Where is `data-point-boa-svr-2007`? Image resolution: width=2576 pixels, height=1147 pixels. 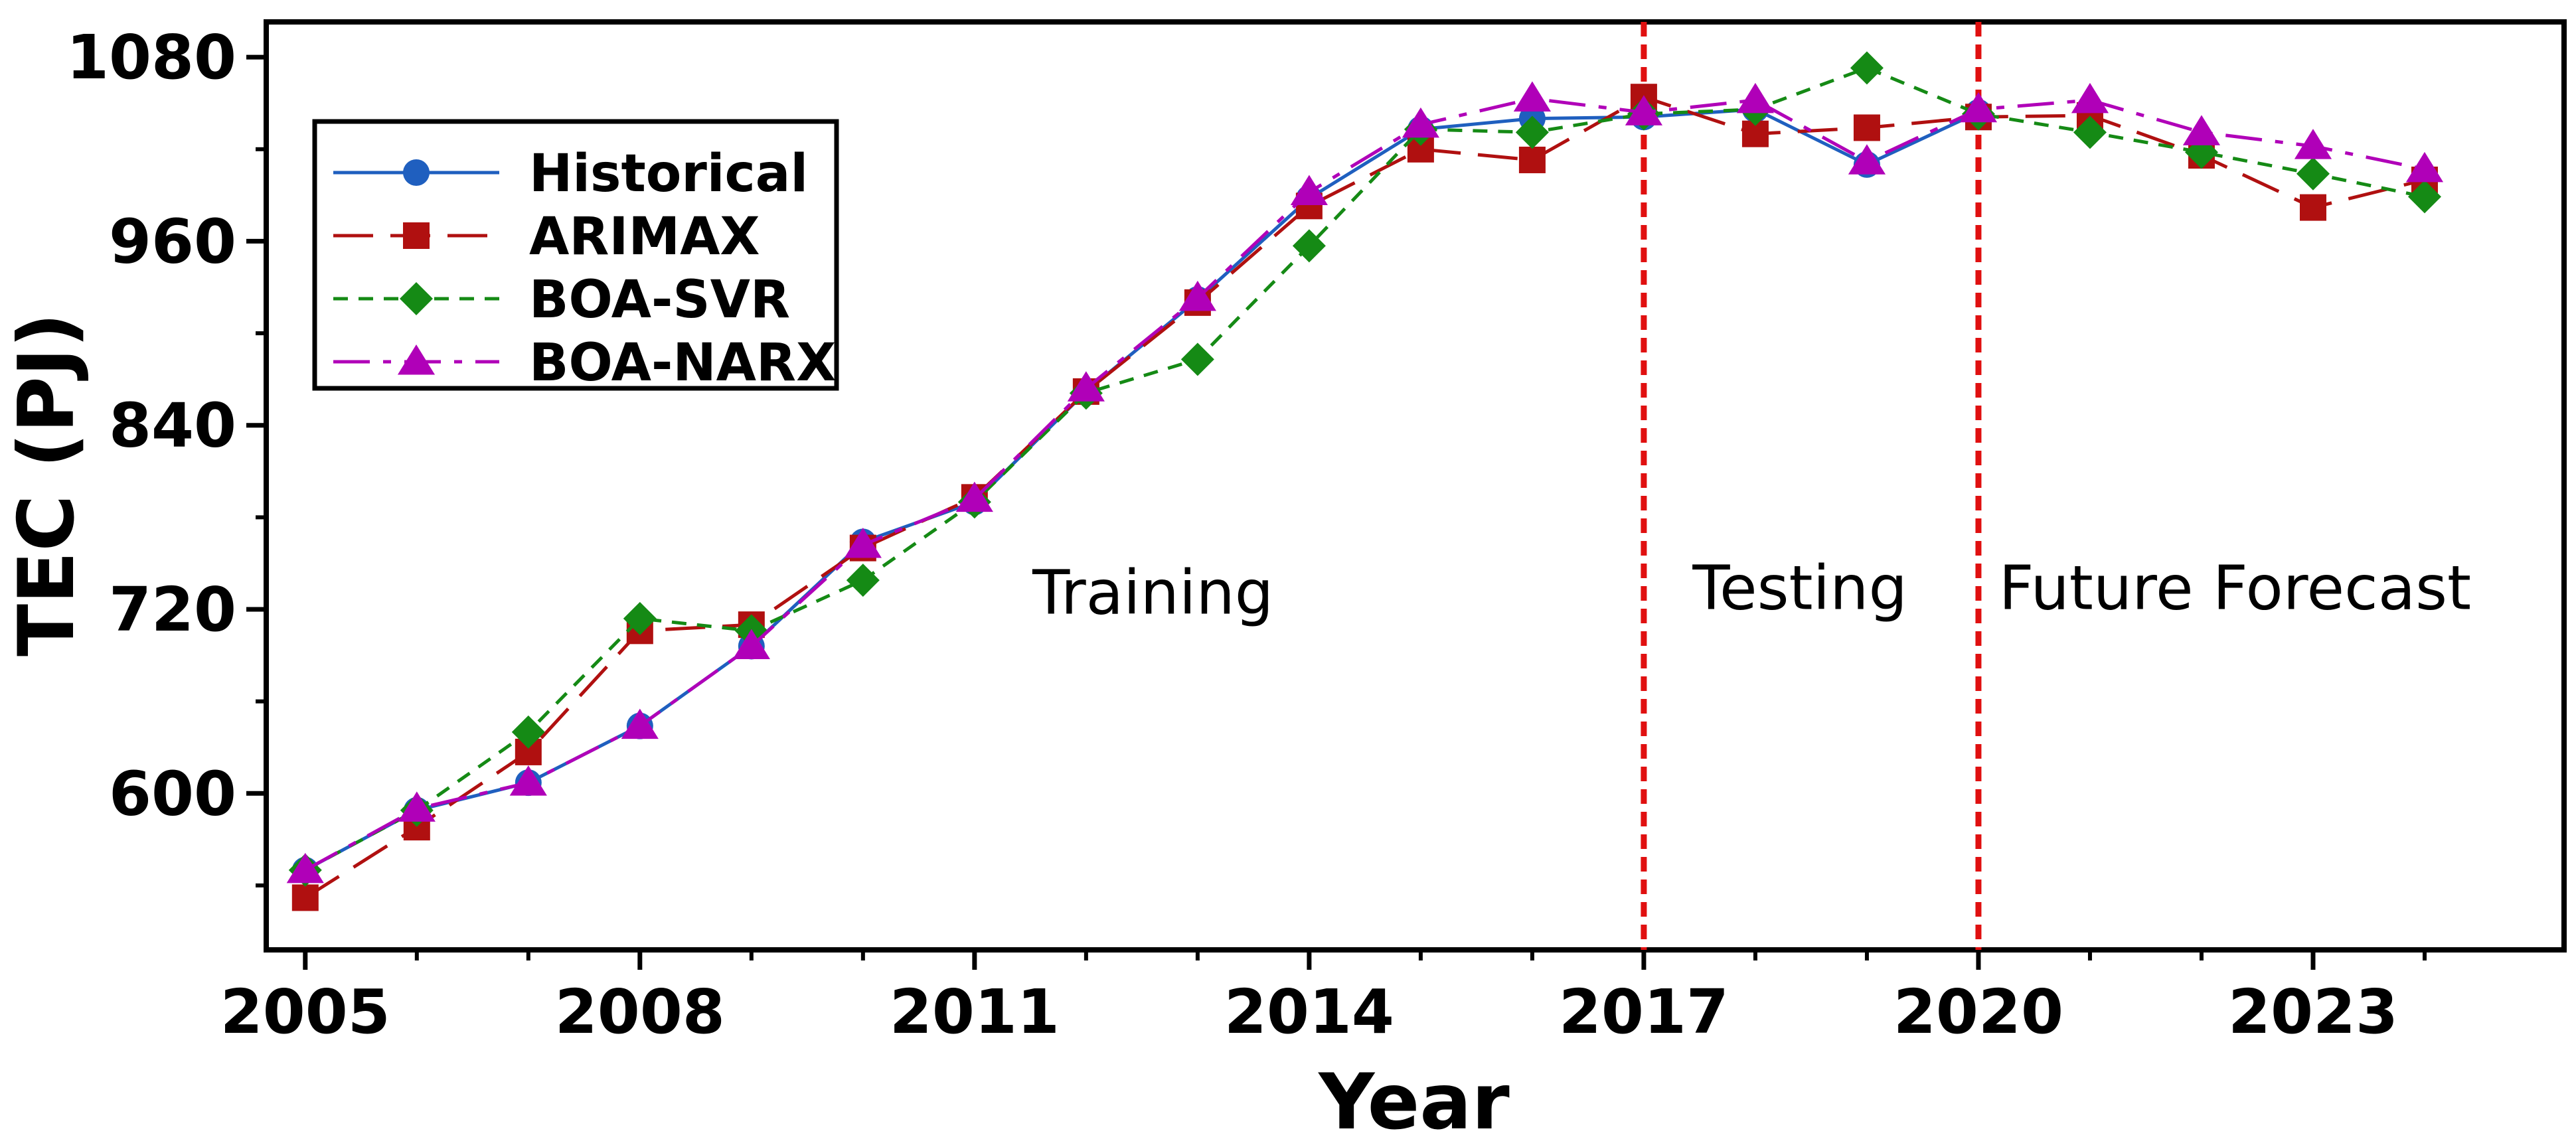
data-point-boa-svr-2007 is located at coordinates (528, 732).